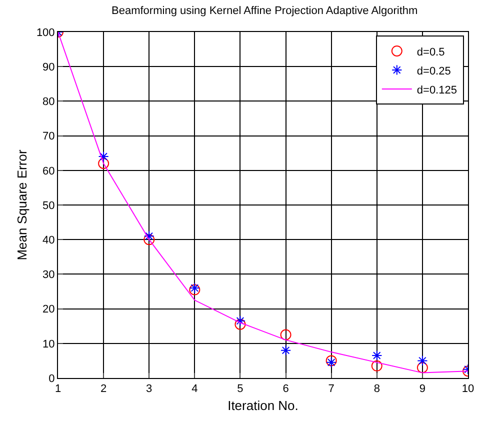 The width and height of the screenshot is (490, 426). Describe the element at coordinates (265, 11) in the screenshot. I see `chart-title: Beamforming using Kernel Affine Projection Adaptive Algorithm` at that location.